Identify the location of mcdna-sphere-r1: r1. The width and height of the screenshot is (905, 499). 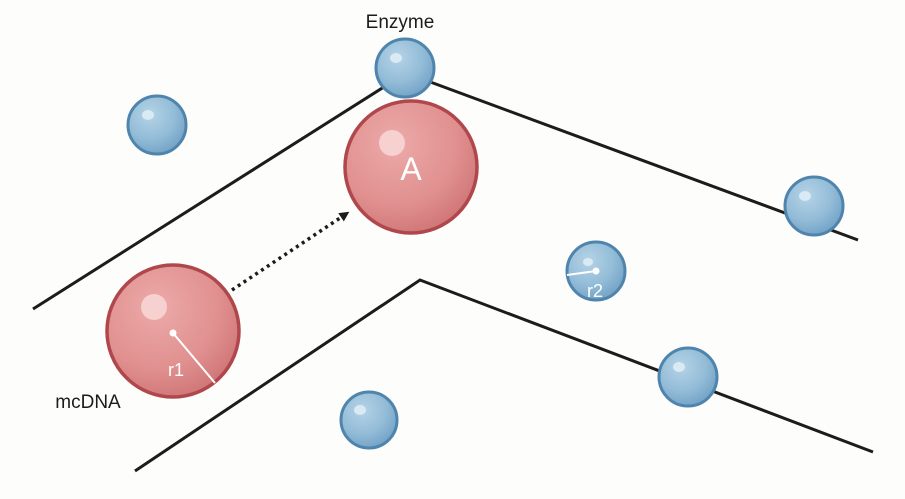
(173, 331).